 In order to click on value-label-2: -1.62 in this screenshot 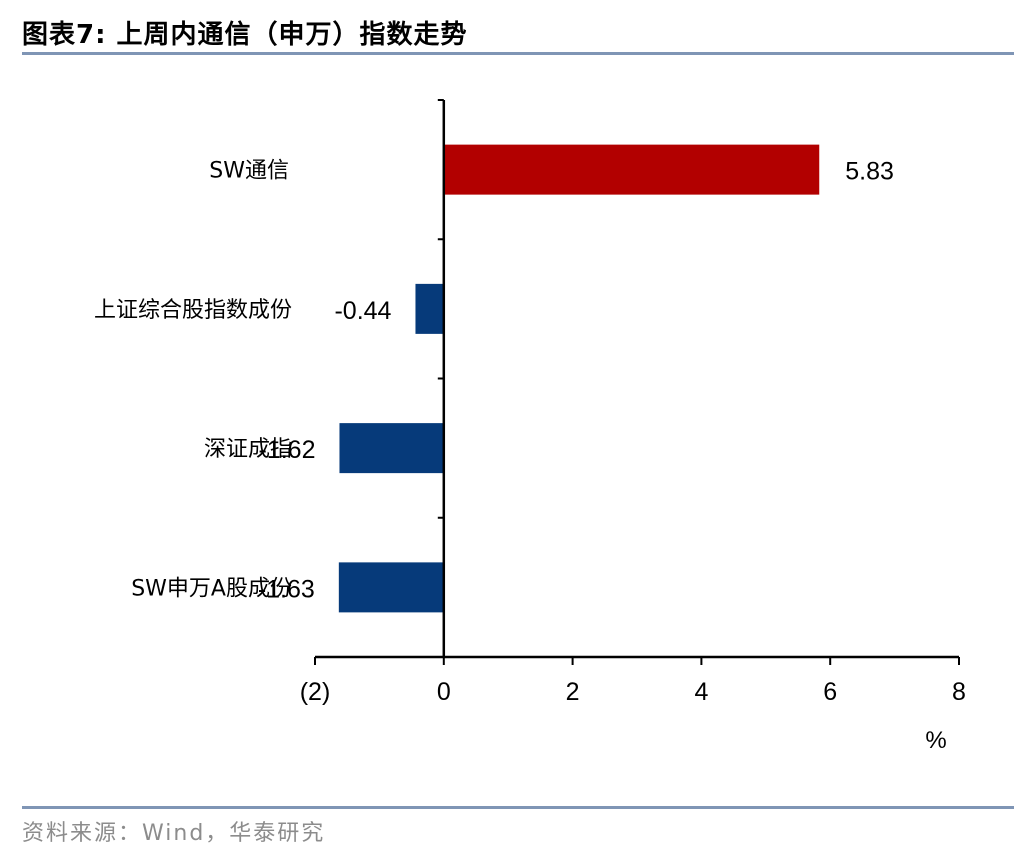, I will do `click(286, 450)`.